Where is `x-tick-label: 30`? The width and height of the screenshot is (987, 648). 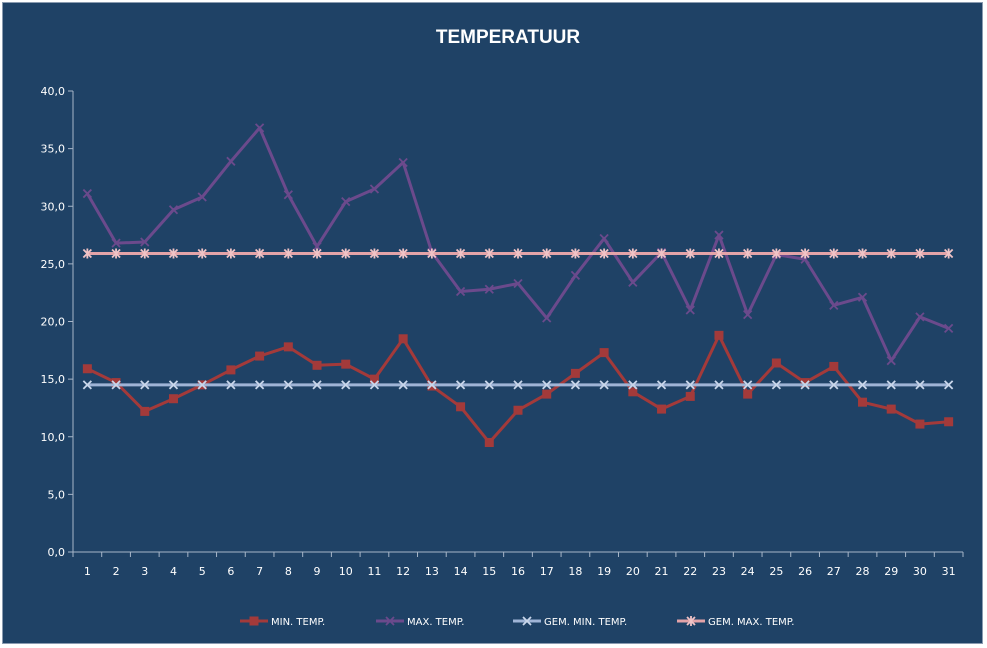
x-tick-label: 30 is located at coordinates (920, 571).